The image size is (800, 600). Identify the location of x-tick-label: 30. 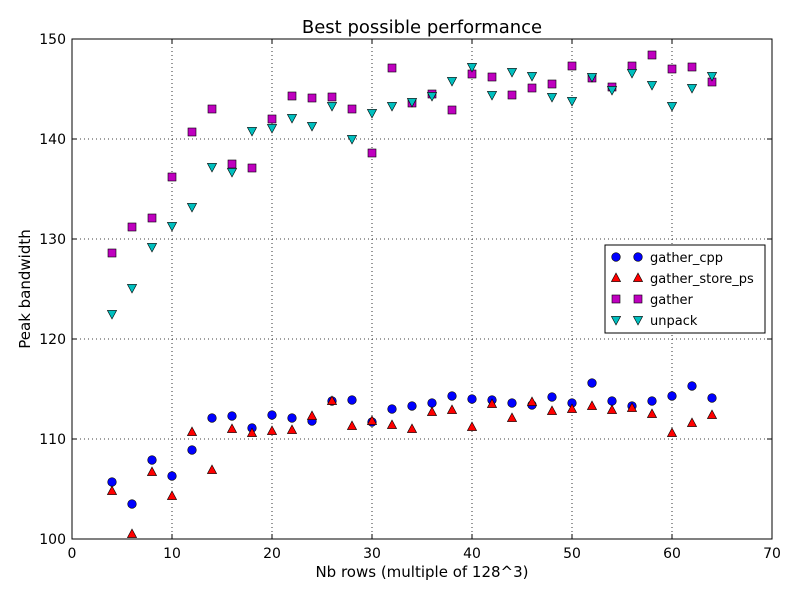
(372, 554).